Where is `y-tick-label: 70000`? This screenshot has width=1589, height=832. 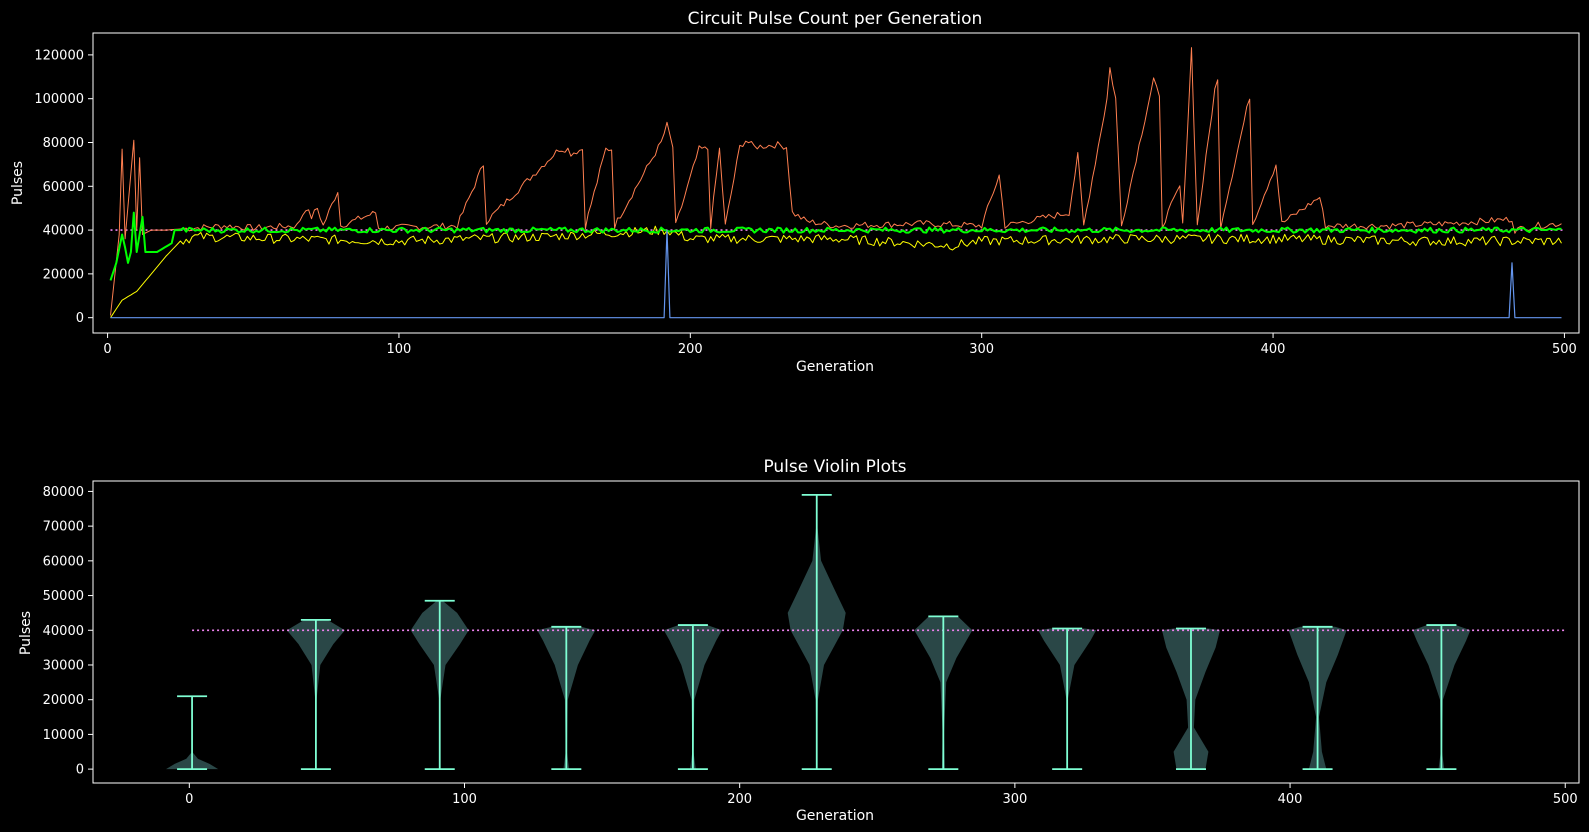
y-tick-label: 70000 is located at coordinates (63, 527).